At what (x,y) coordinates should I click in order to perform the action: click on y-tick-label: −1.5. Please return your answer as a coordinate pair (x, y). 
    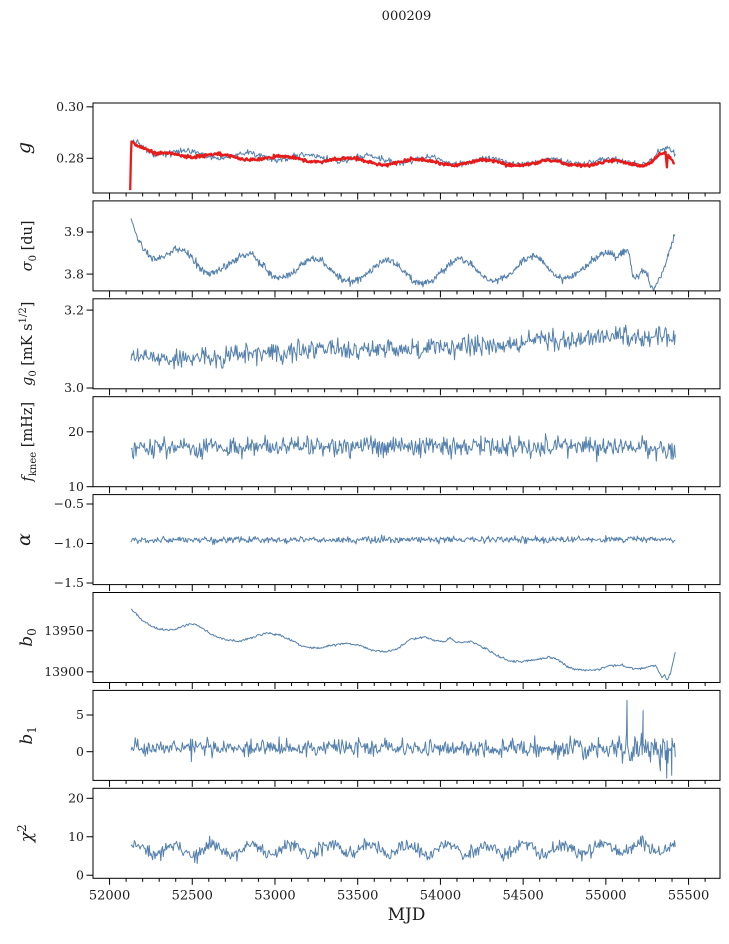
    Looking at the image, I should click on (69, 582).